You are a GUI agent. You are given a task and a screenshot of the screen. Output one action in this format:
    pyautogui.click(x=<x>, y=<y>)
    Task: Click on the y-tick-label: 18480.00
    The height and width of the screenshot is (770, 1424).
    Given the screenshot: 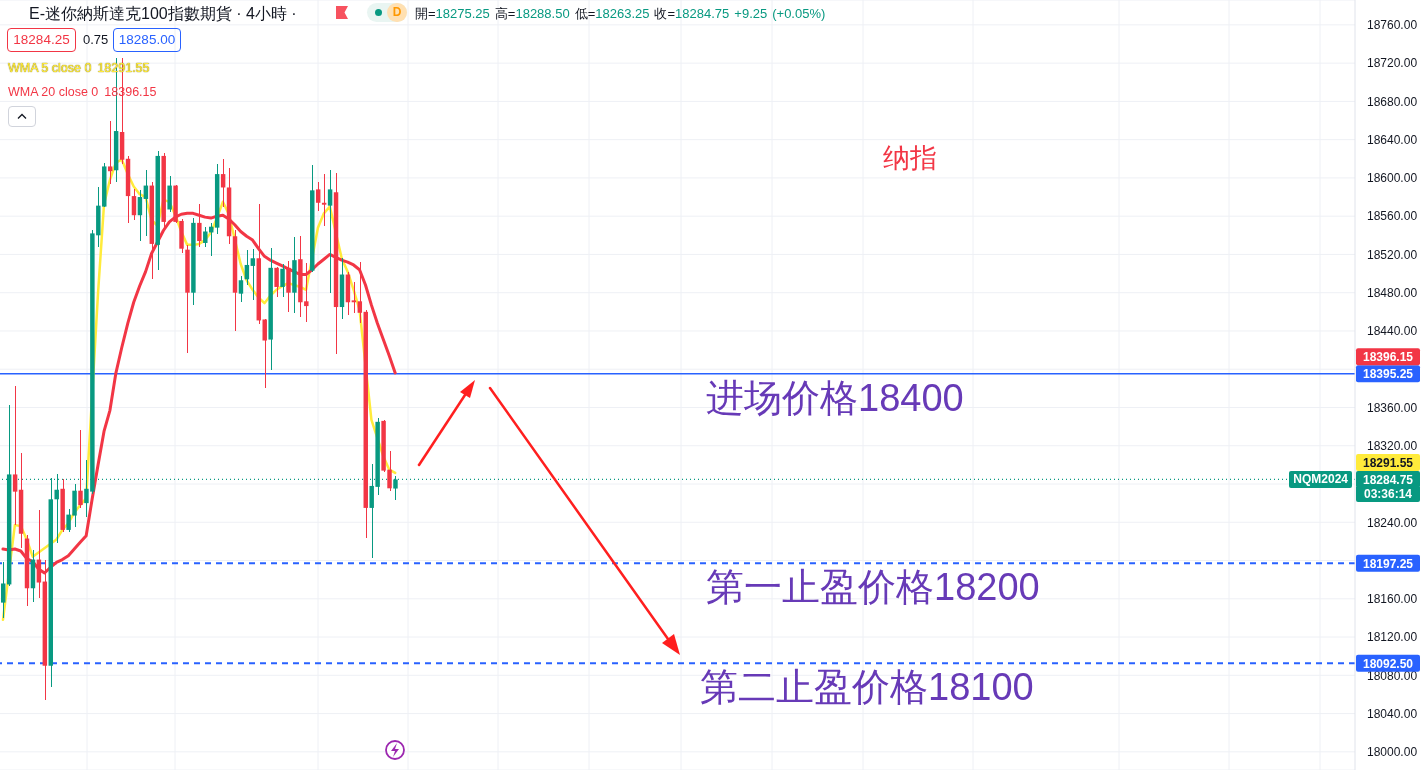 What is the action you would take?
    pyautogui.click(x=1392, y=292)
    